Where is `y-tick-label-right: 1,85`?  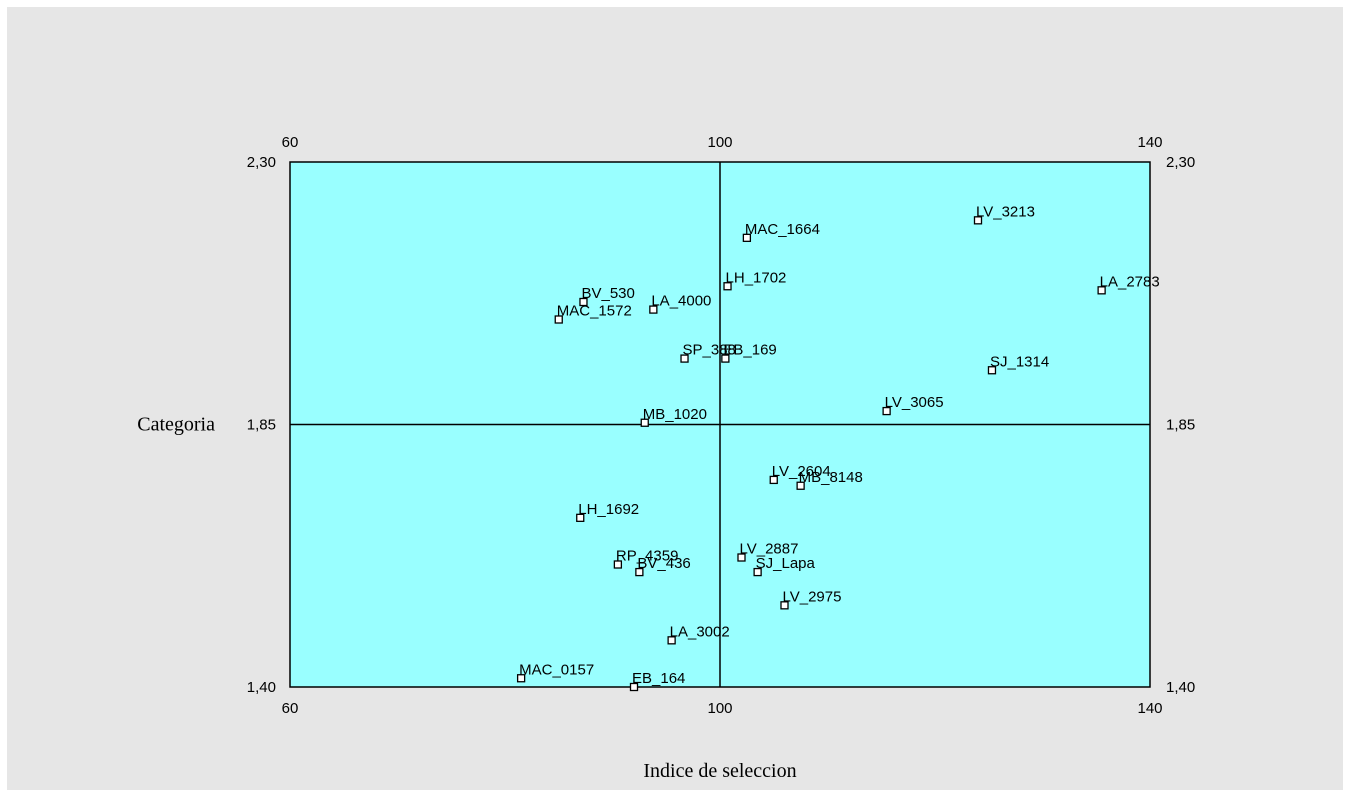 y-tick-label-right: 1,85 is located at coordinates (1180, 425).